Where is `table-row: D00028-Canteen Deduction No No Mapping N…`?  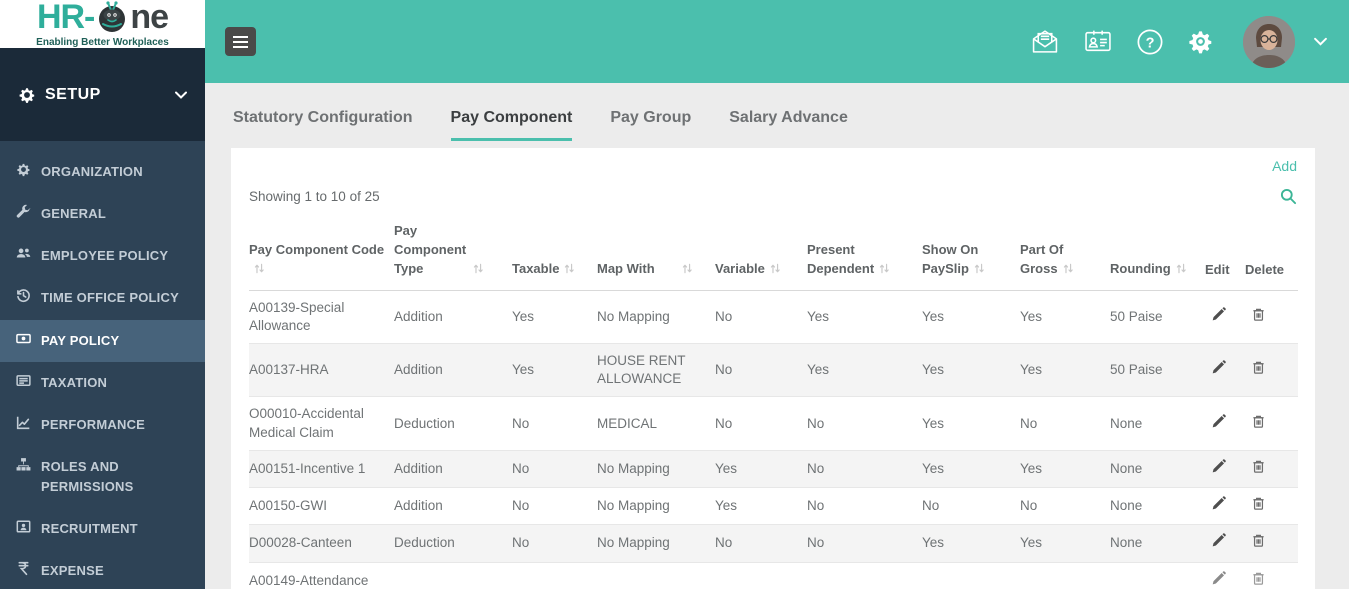
table-row: D00028-Canteen Deduction No No Mapping N… is located at coordinates (773, 543).